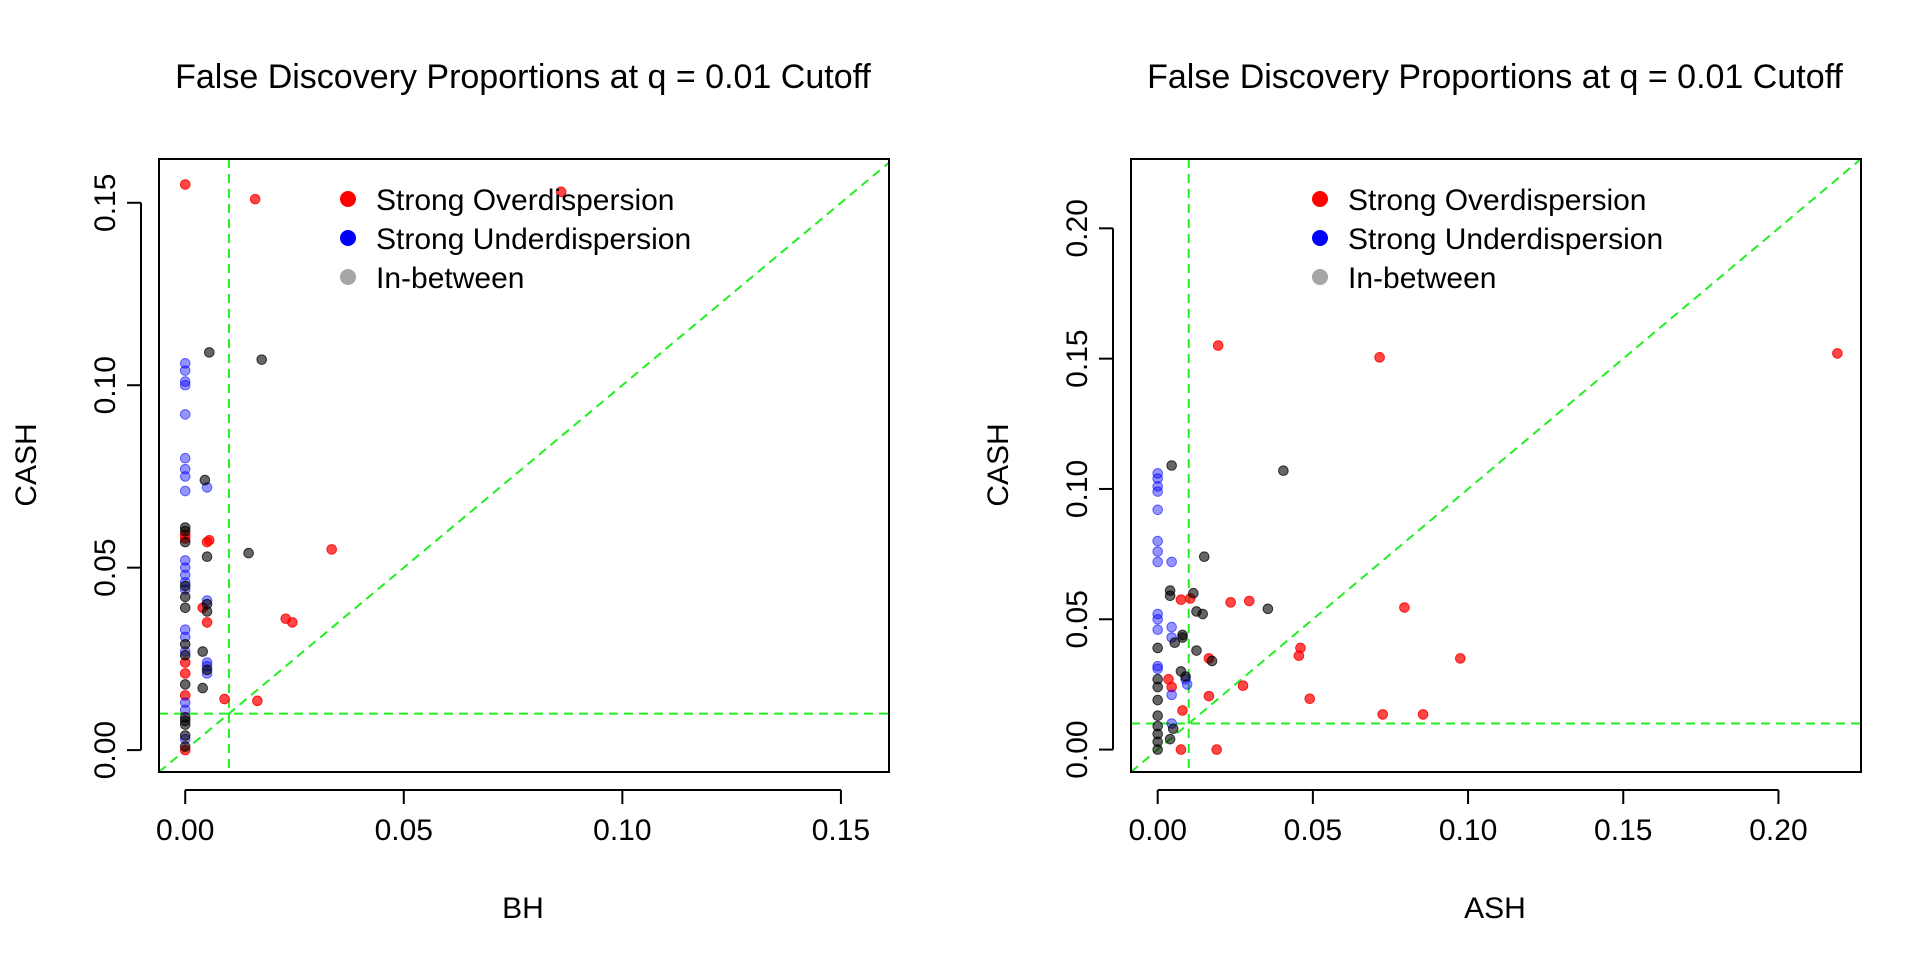 The width and height of the screenshot is (1920, 965). Describe the element at coordinates (622, 830) in the screenshot. I see `left-x-tick-label: 0.10` at that location.